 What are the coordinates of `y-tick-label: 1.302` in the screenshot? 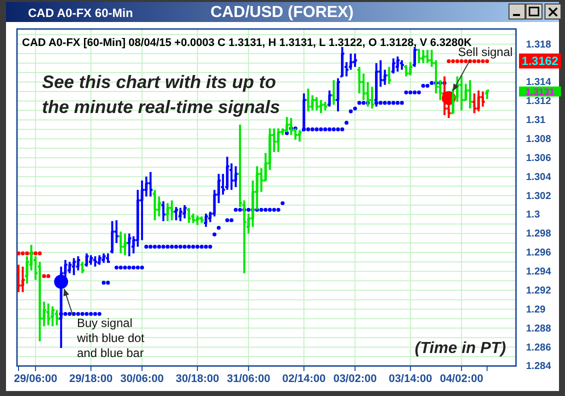 It's located at (539, 196).